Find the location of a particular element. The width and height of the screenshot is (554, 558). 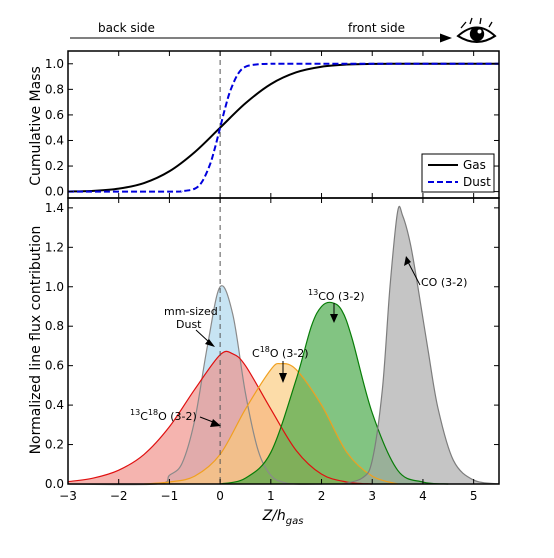

top-y-tick-label-0: 0.0 is located at coordinates (54, 192).